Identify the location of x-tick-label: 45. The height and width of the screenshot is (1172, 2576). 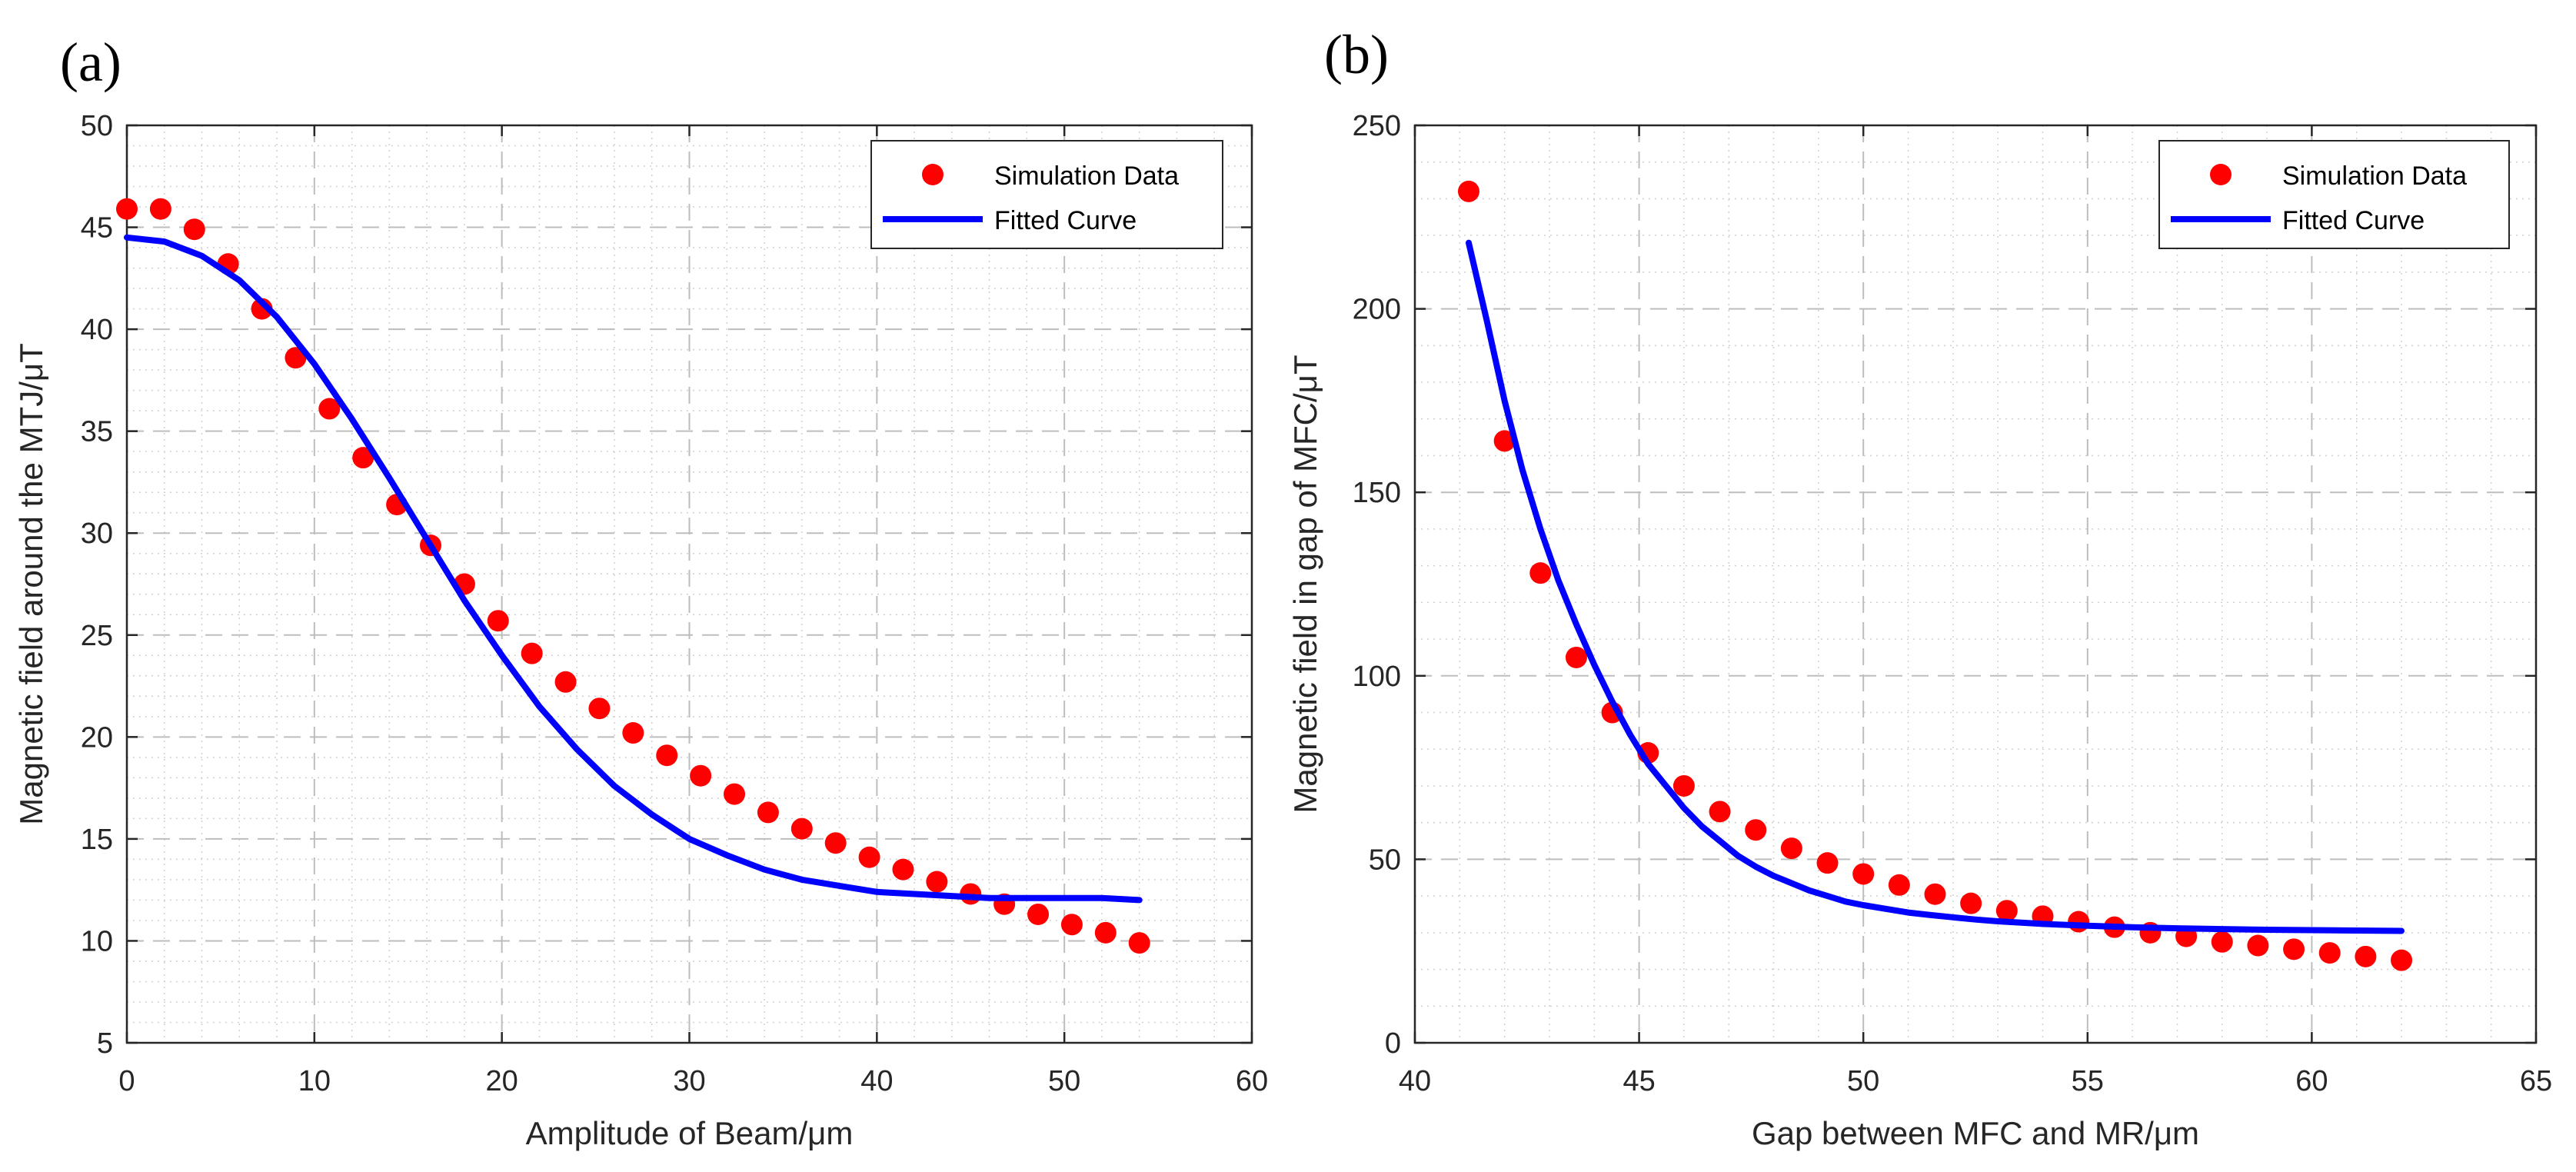
(1638, 1081).